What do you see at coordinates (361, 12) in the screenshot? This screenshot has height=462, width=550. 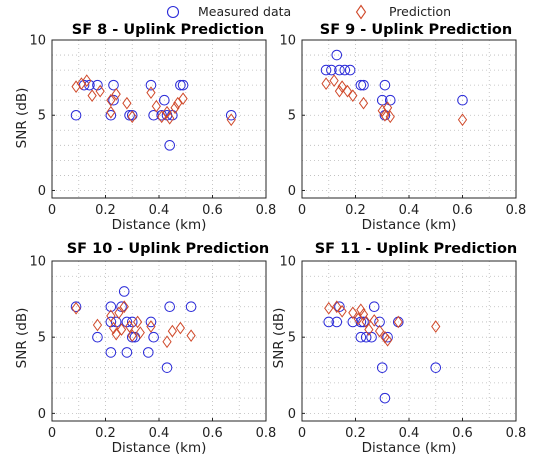 I see `legend-prediction-marker` at bounding box center [361, 12].